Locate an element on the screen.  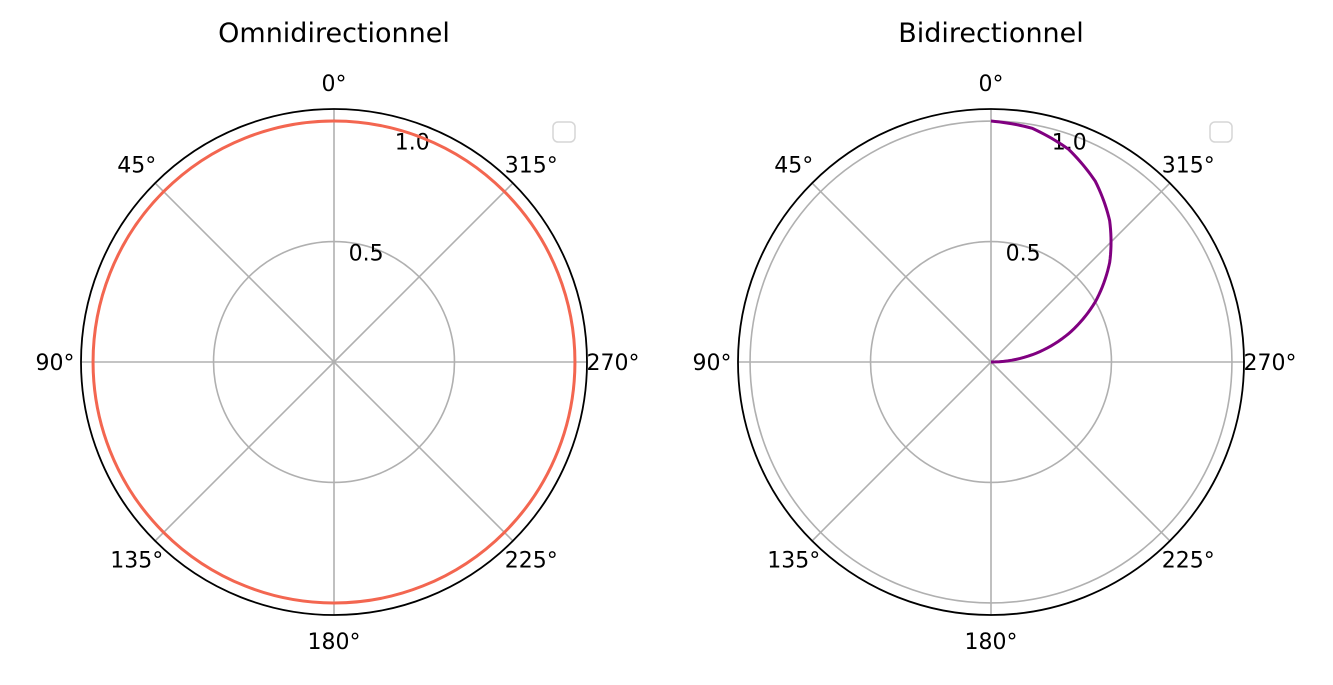
chart-title: Omnidirectionnel is located at coordinates (334, 33).